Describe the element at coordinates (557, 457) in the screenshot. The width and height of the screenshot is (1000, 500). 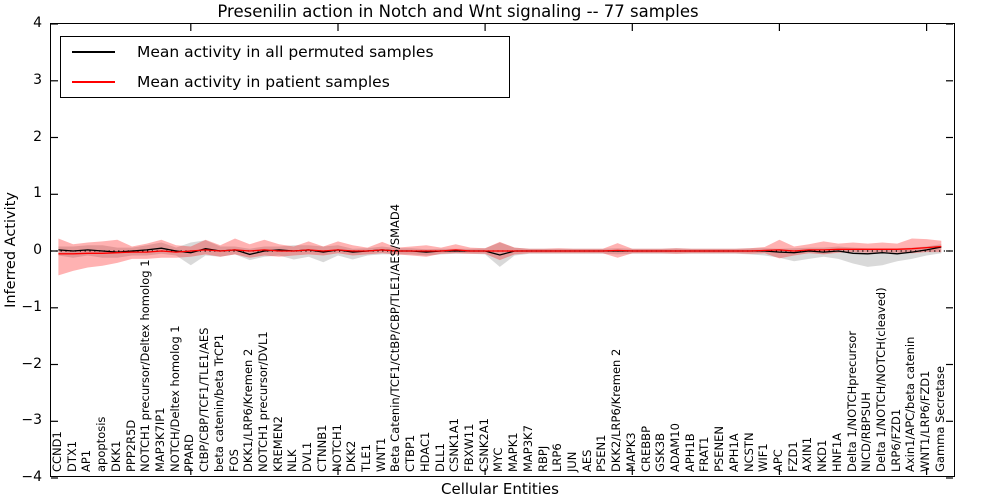
I see `x-tick-label: LRP6` at that location.